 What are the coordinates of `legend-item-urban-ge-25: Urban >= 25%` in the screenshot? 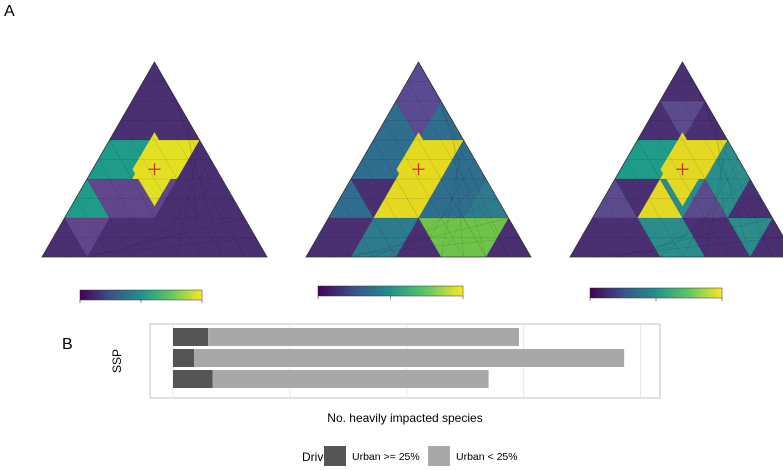 It's located at (386, 457).